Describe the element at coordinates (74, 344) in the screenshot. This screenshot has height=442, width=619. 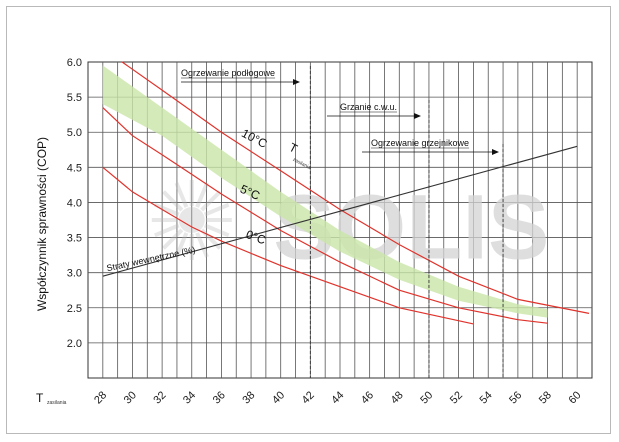
I see `y-tick-label: 2.0` at that location.